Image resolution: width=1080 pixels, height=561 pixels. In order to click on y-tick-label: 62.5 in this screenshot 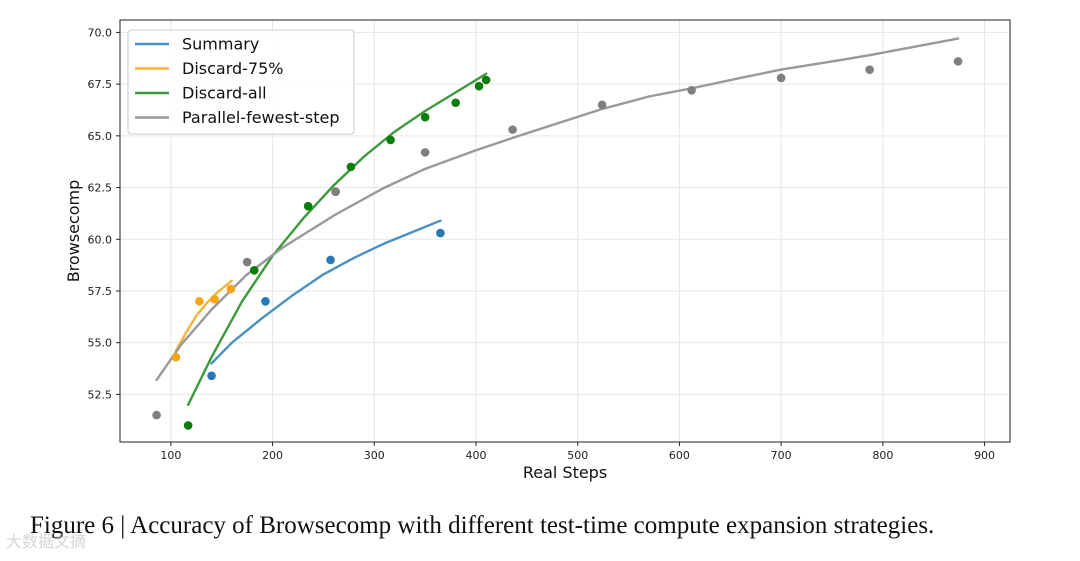, I will do `click(100, 188)`.